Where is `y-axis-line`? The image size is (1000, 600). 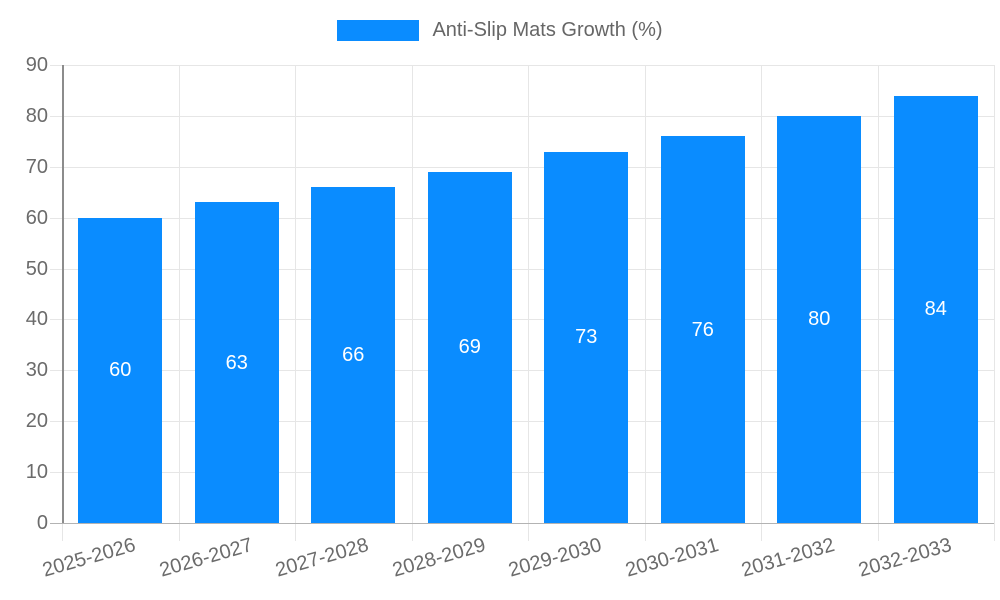 y-axis-line is located at coordinates (63, 294).